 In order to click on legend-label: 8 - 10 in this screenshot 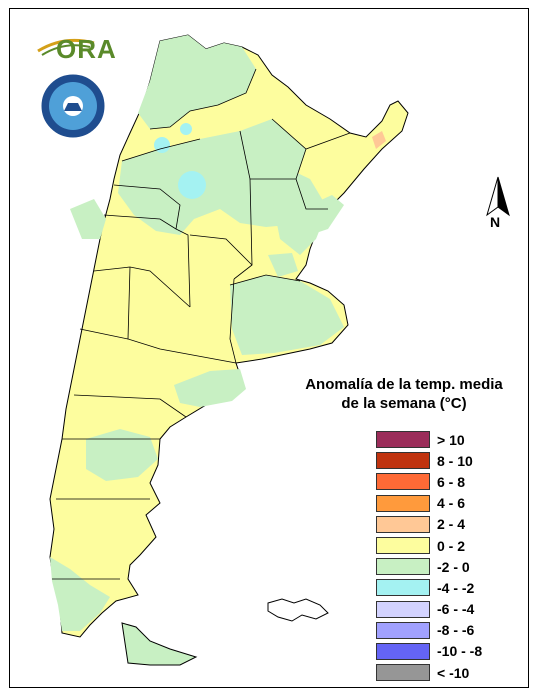, I will do `click(455, 460)`.